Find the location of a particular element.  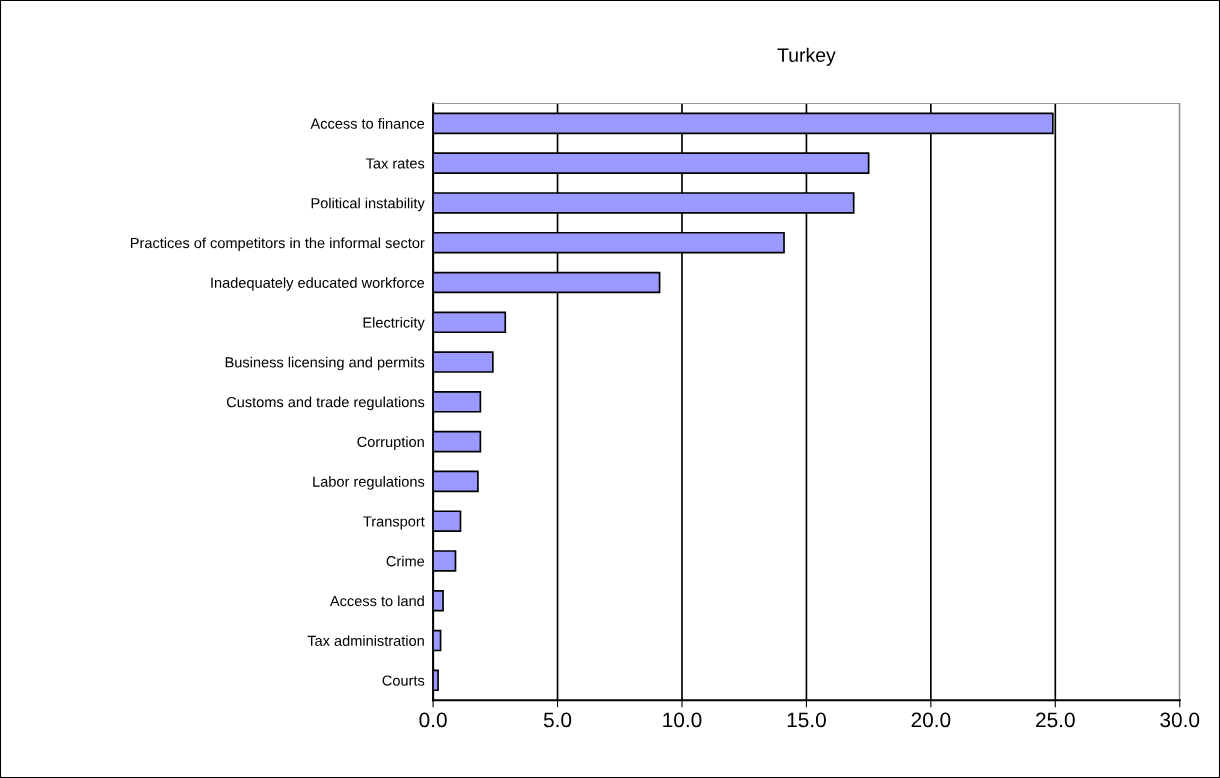

x-tick-label: 10.0 is located at coordinates (682, 720).